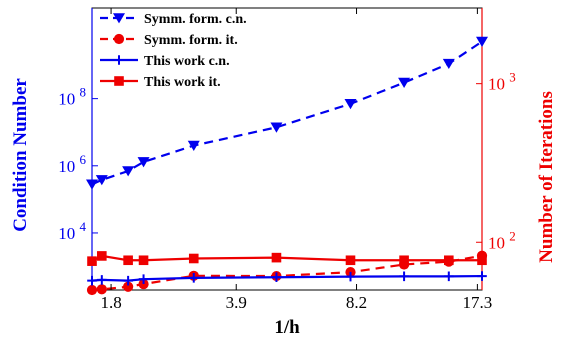  Describe the element at coordinates (187, 61) in the screenshot. I see `legend-label: This work c.n.` at that location.